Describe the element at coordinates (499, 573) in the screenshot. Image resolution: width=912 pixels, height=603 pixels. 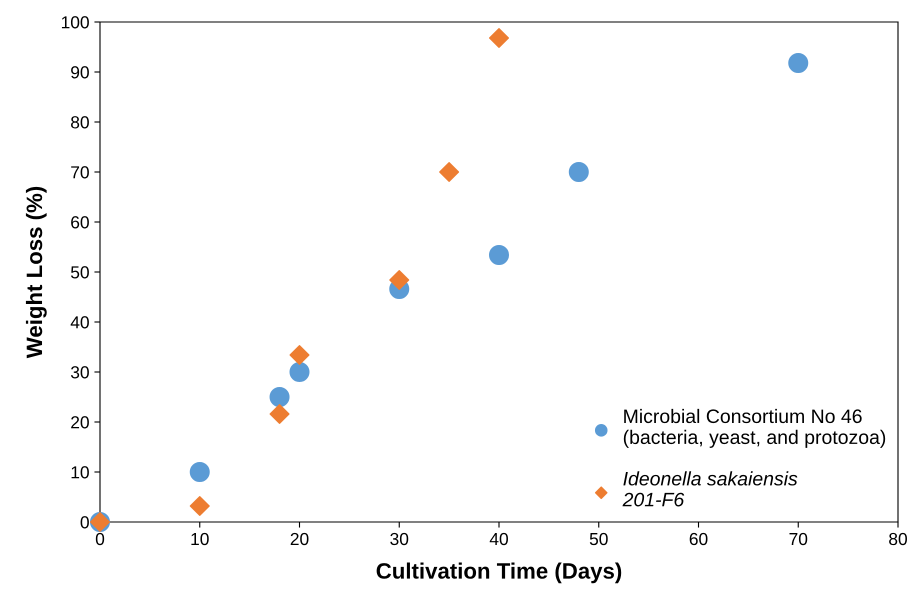
I see `x-axis-title: Cultivation Time (Days)` at that location.